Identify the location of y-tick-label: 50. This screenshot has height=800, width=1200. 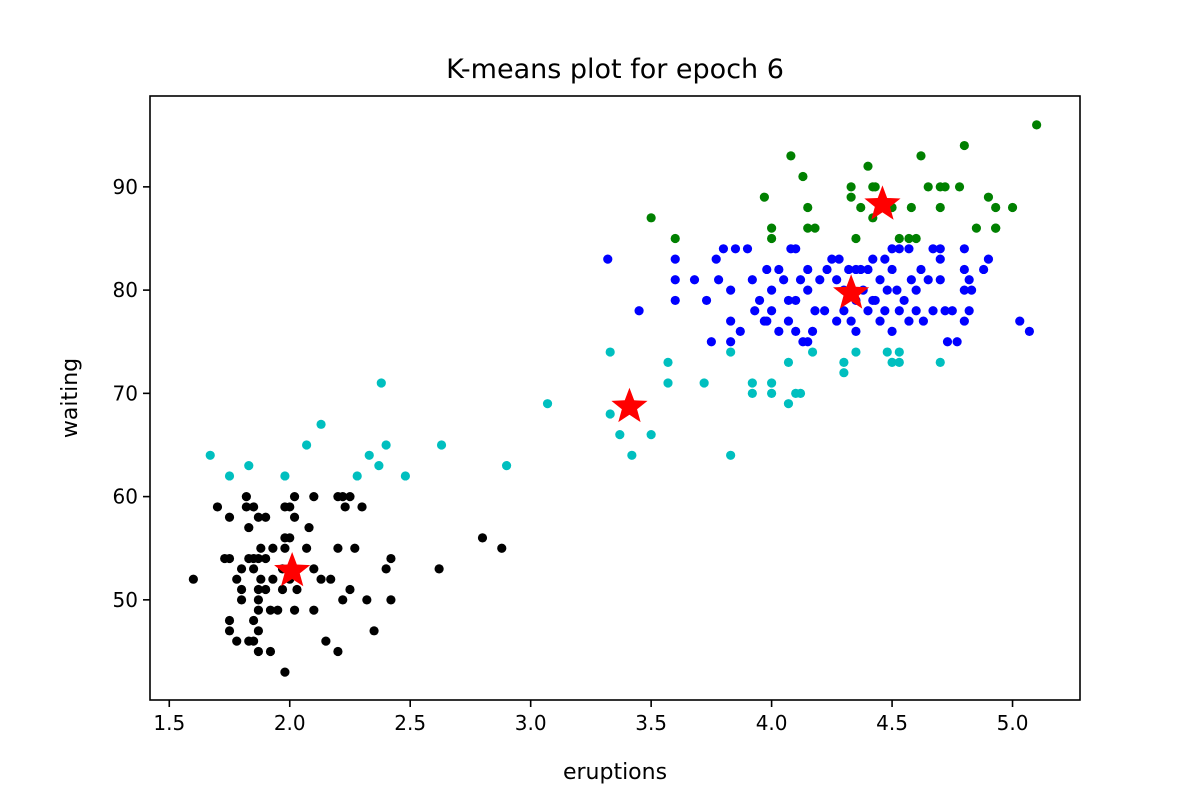
(125, 600).